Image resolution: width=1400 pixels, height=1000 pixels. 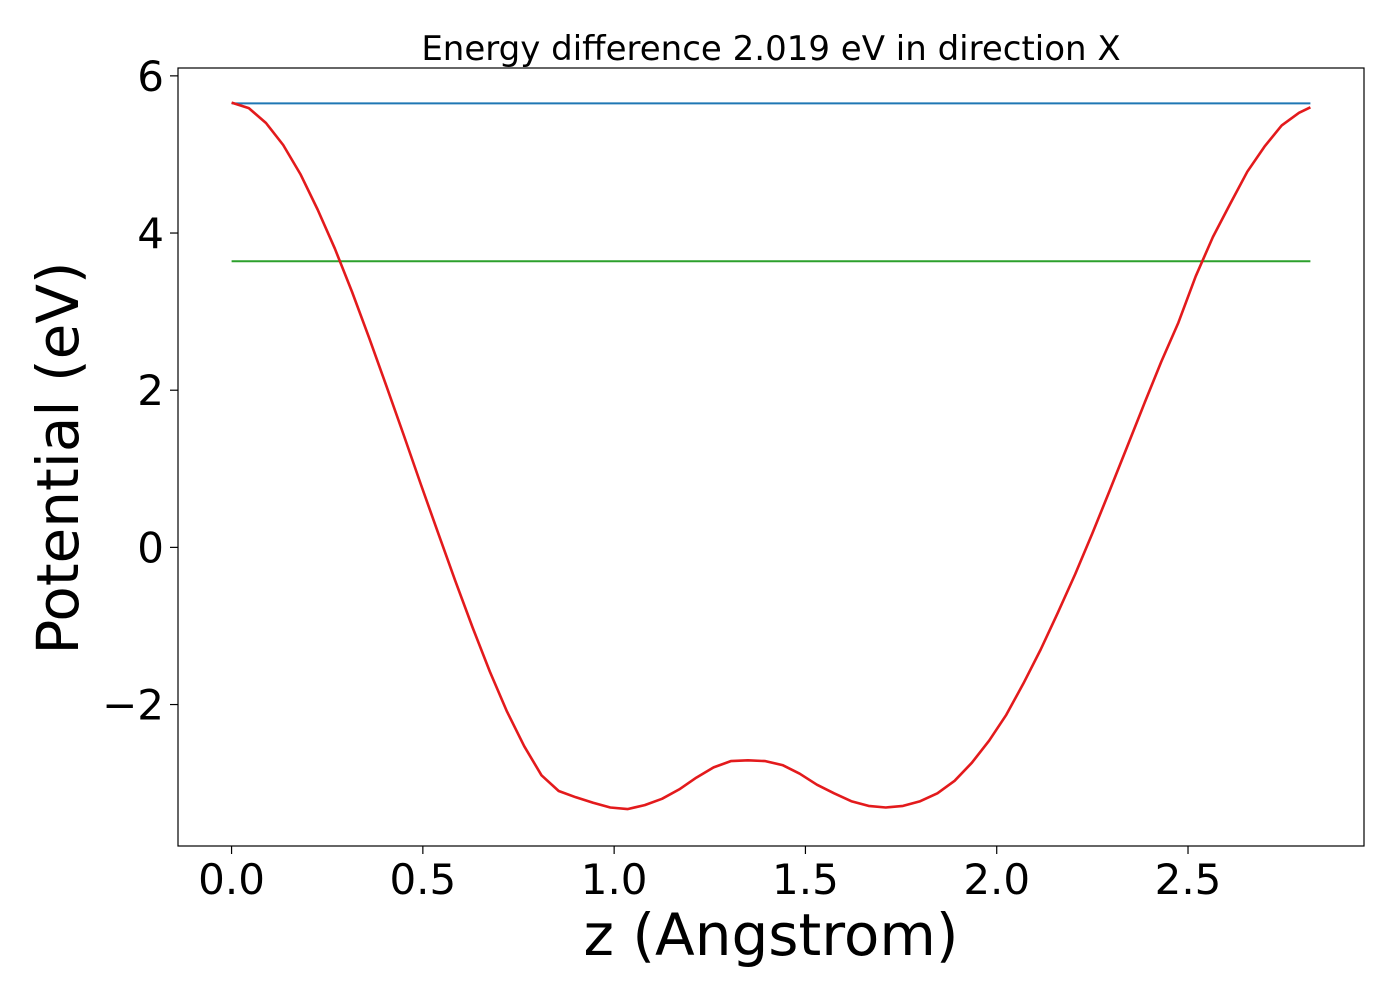 What do you see at coordinates (996, 879) in the screenshot?
I see `x-tick-label: 2.0` at bounding box center [996, 879].